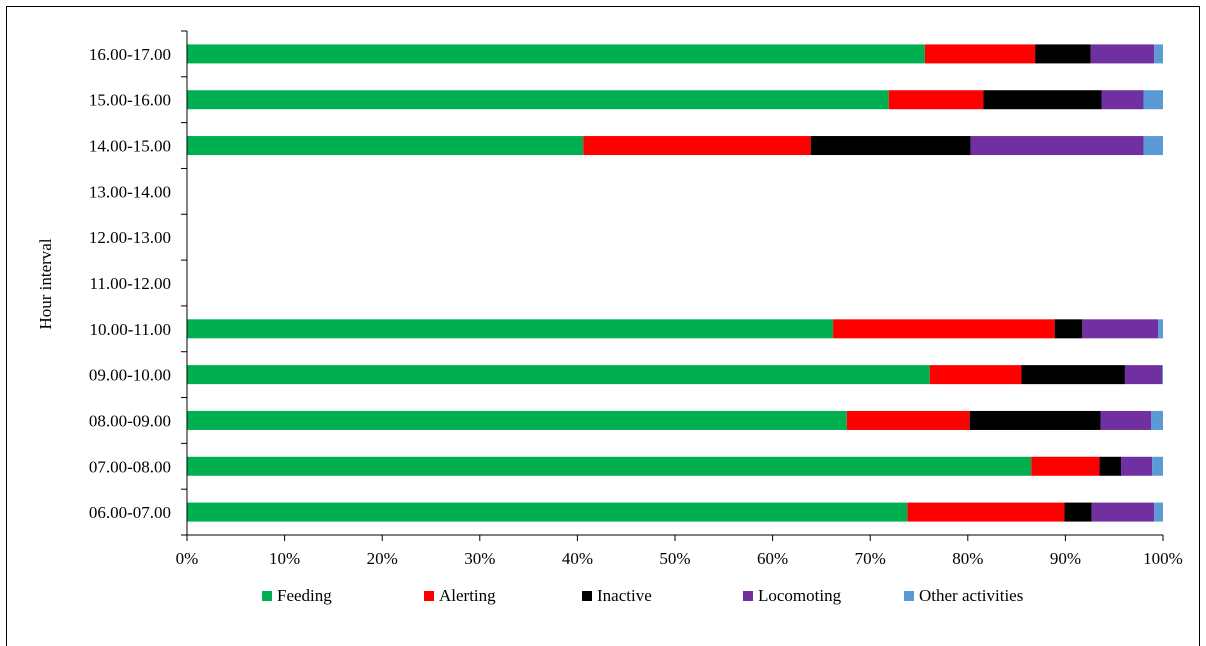 Image resolution: width=1206 pixels, height=646 pixels. Describe the element at coordinates (1158, 512) in the screenshot. I see `bar-other-activities-06.00-07.00` at that location.